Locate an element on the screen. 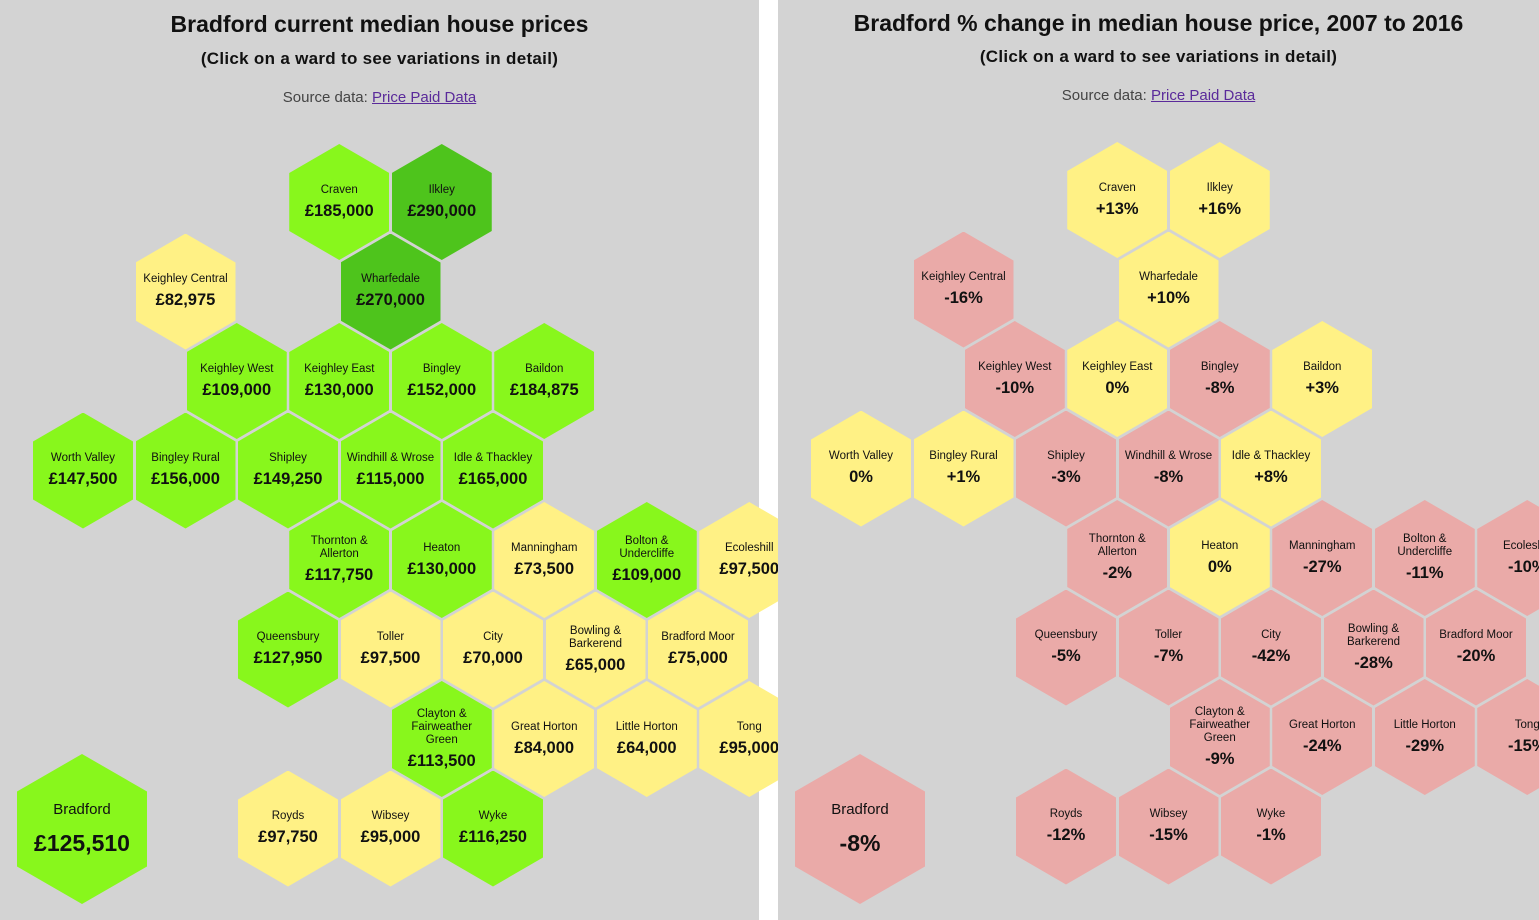 The height and width of the screenshot is (920, 1539). ward-hex-worth-valley: Worth Valley 0% is located at coordinates (861, 468).